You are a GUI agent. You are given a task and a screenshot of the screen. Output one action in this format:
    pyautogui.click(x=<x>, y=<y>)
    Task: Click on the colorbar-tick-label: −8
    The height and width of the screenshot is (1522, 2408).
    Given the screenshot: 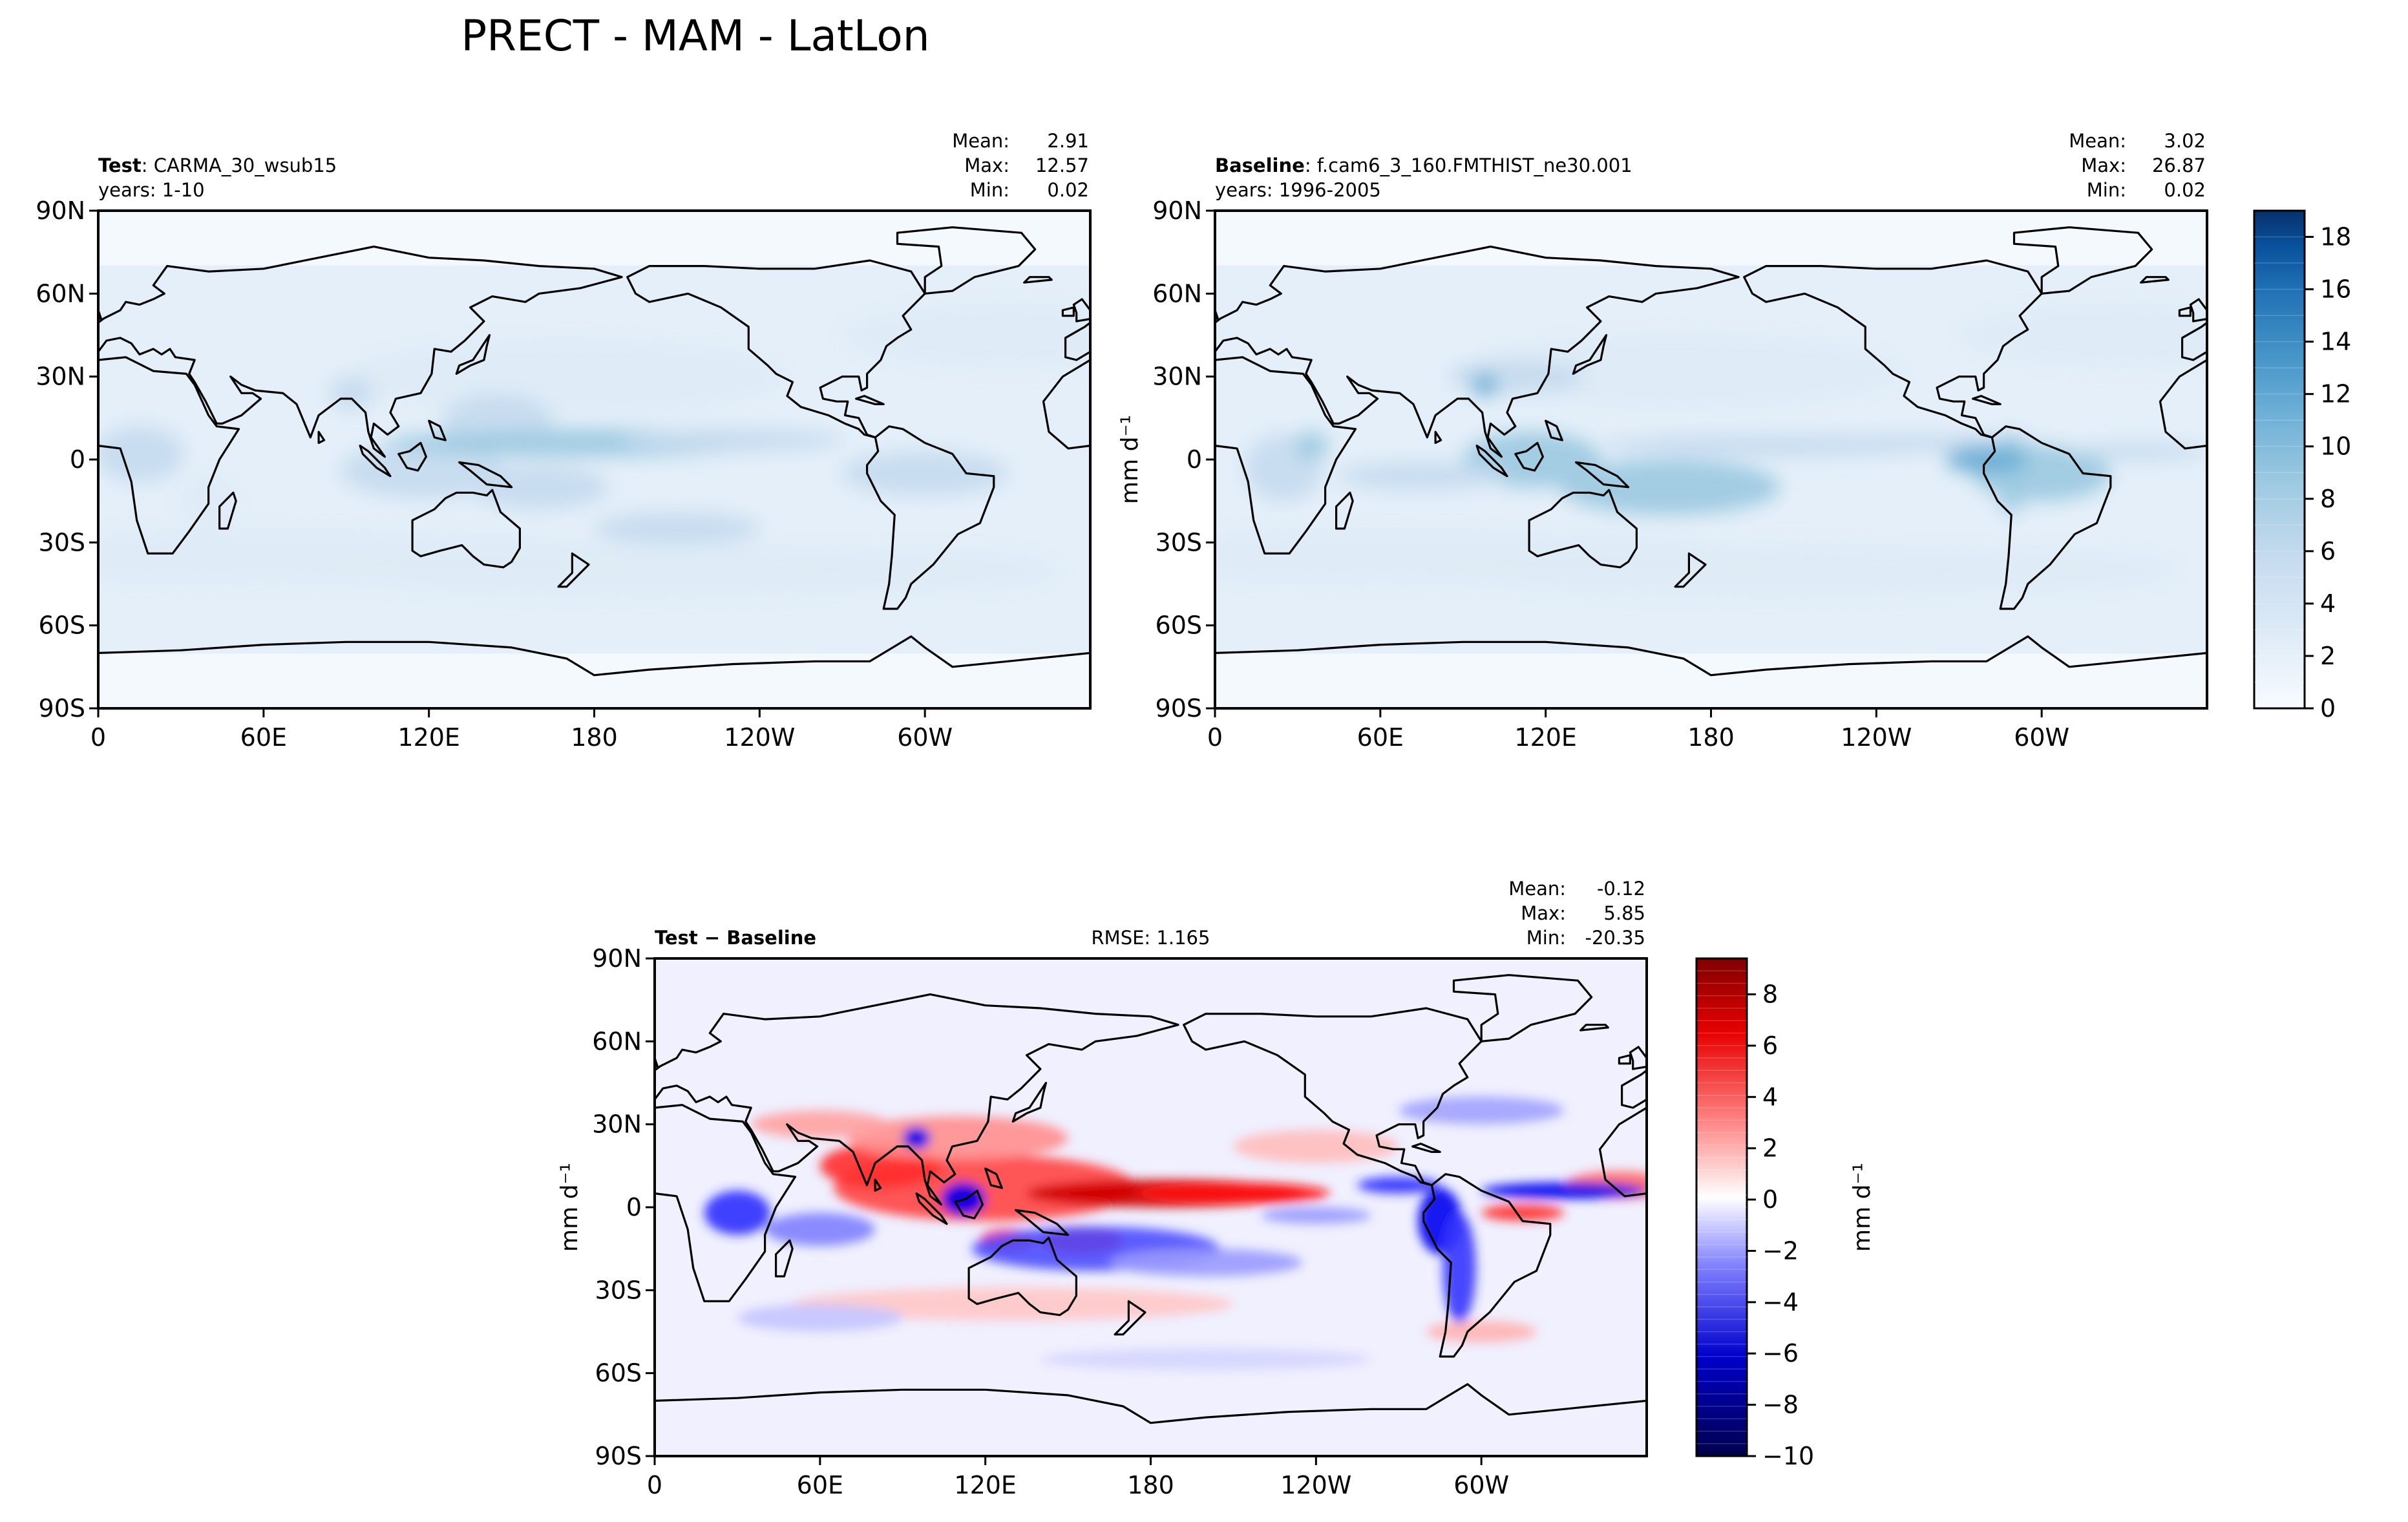 What is the action you would take?
    pyautogui.click(x=1780, y=1405)
    